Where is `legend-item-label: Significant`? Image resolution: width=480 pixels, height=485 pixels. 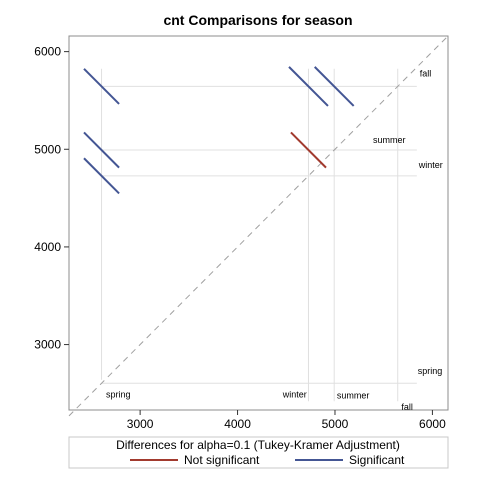
legend-item-label: Significant is located at coordinates (377, 460).